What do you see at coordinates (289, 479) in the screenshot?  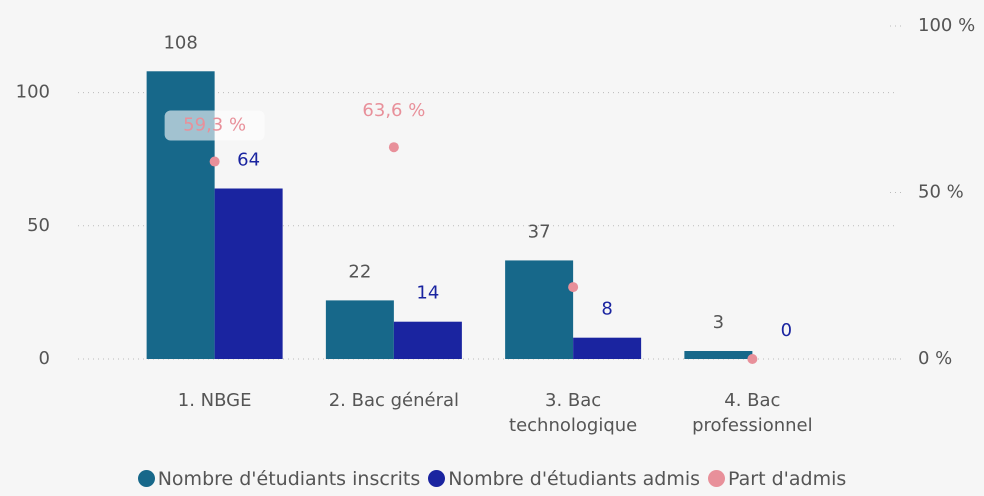 I see `legend-label: Nombre d'étudiants inscrits` at bounding box center [289, 479].